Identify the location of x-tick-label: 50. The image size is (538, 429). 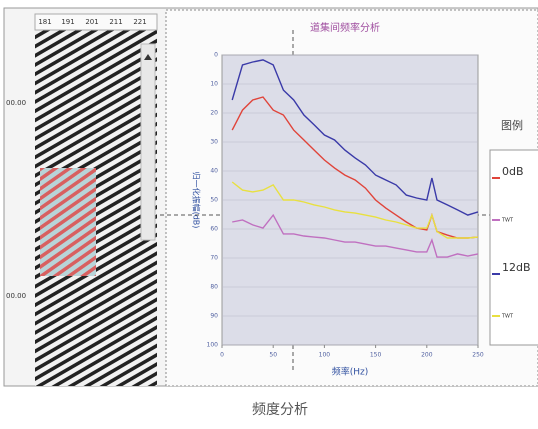
(273, 355).